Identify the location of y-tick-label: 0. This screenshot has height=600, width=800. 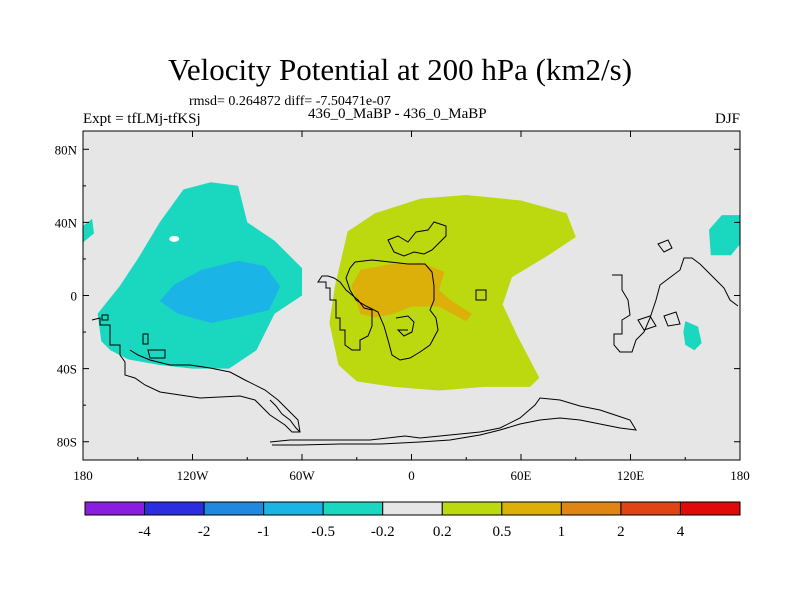
(74, 296).